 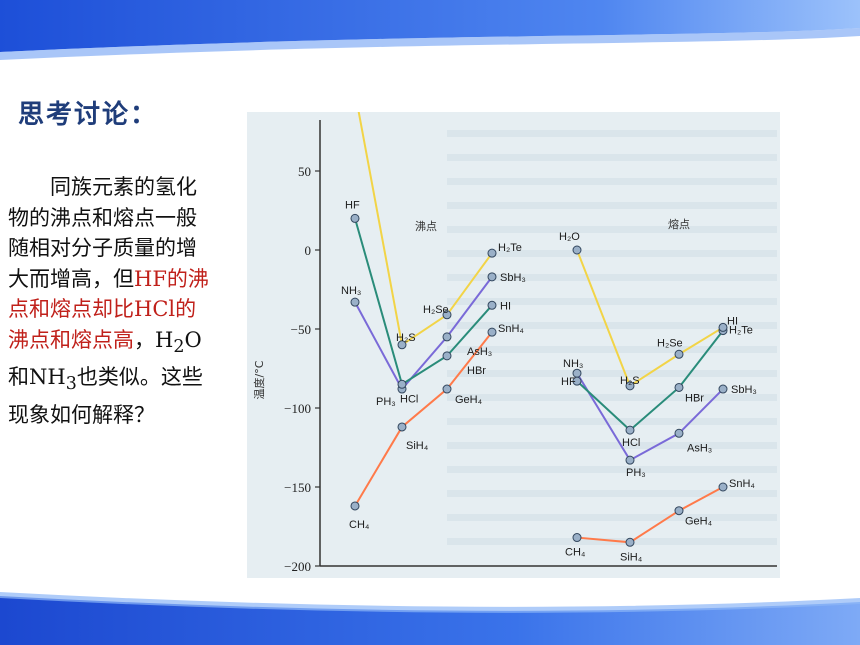 I want to click on y-axis-label: 温度/°C, so click(x=259, y=379).